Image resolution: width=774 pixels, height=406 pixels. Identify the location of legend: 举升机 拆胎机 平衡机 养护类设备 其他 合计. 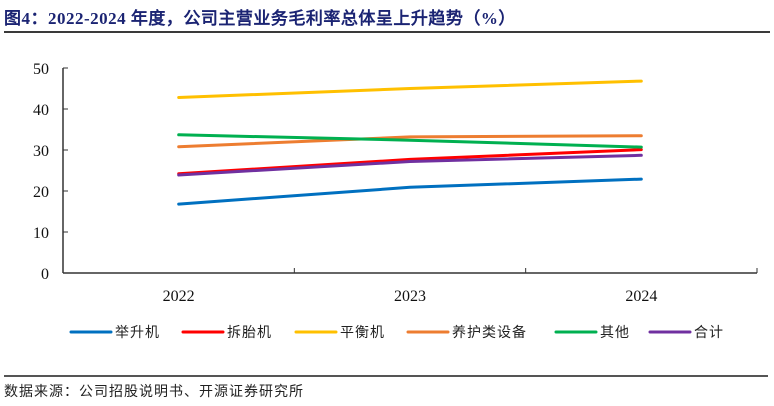
(396, 332).